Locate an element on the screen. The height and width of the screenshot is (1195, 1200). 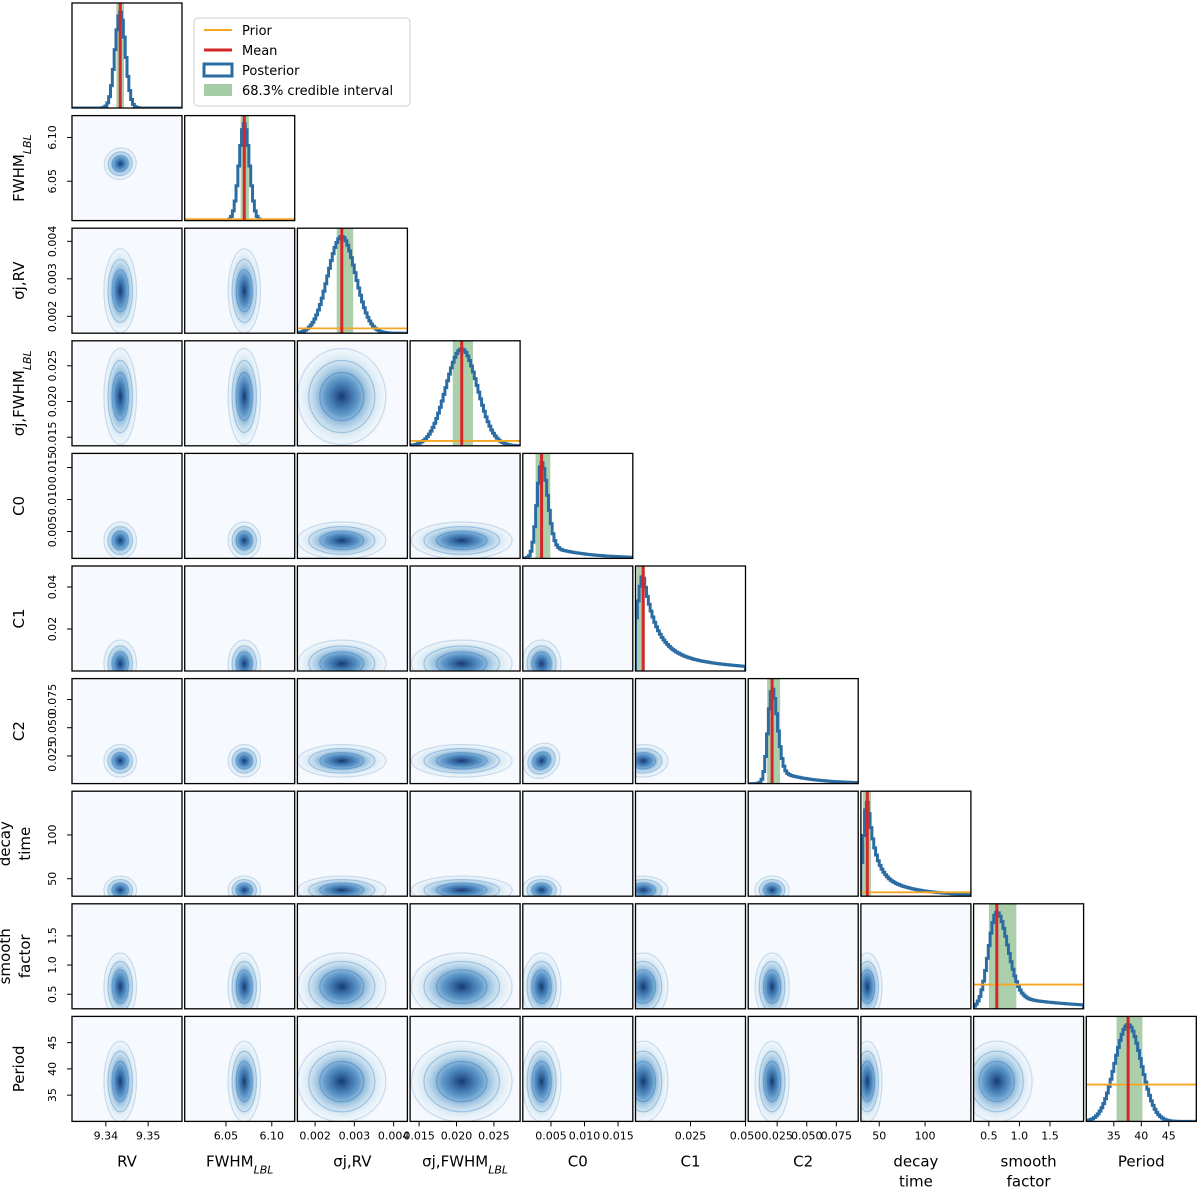
density-panel-rv-smooth is located at coordinates (127, 956).